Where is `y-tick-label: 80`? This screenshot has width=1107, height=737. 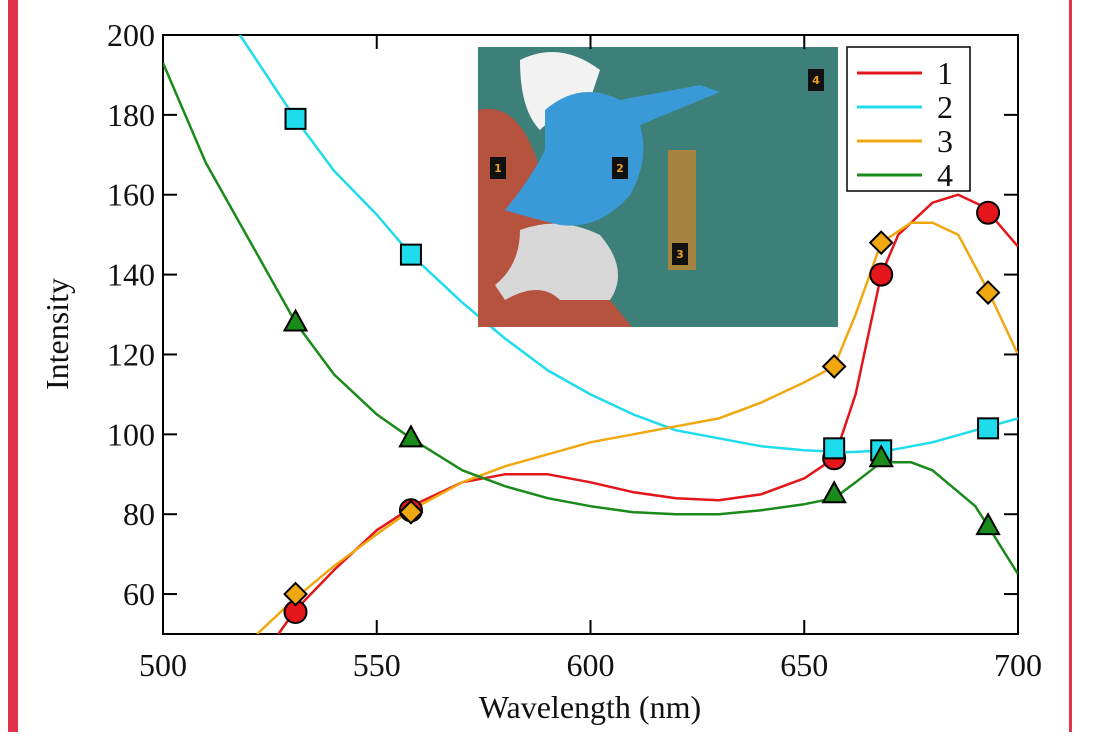 y-tick-label: 80 is located at coordinates (139, 514).